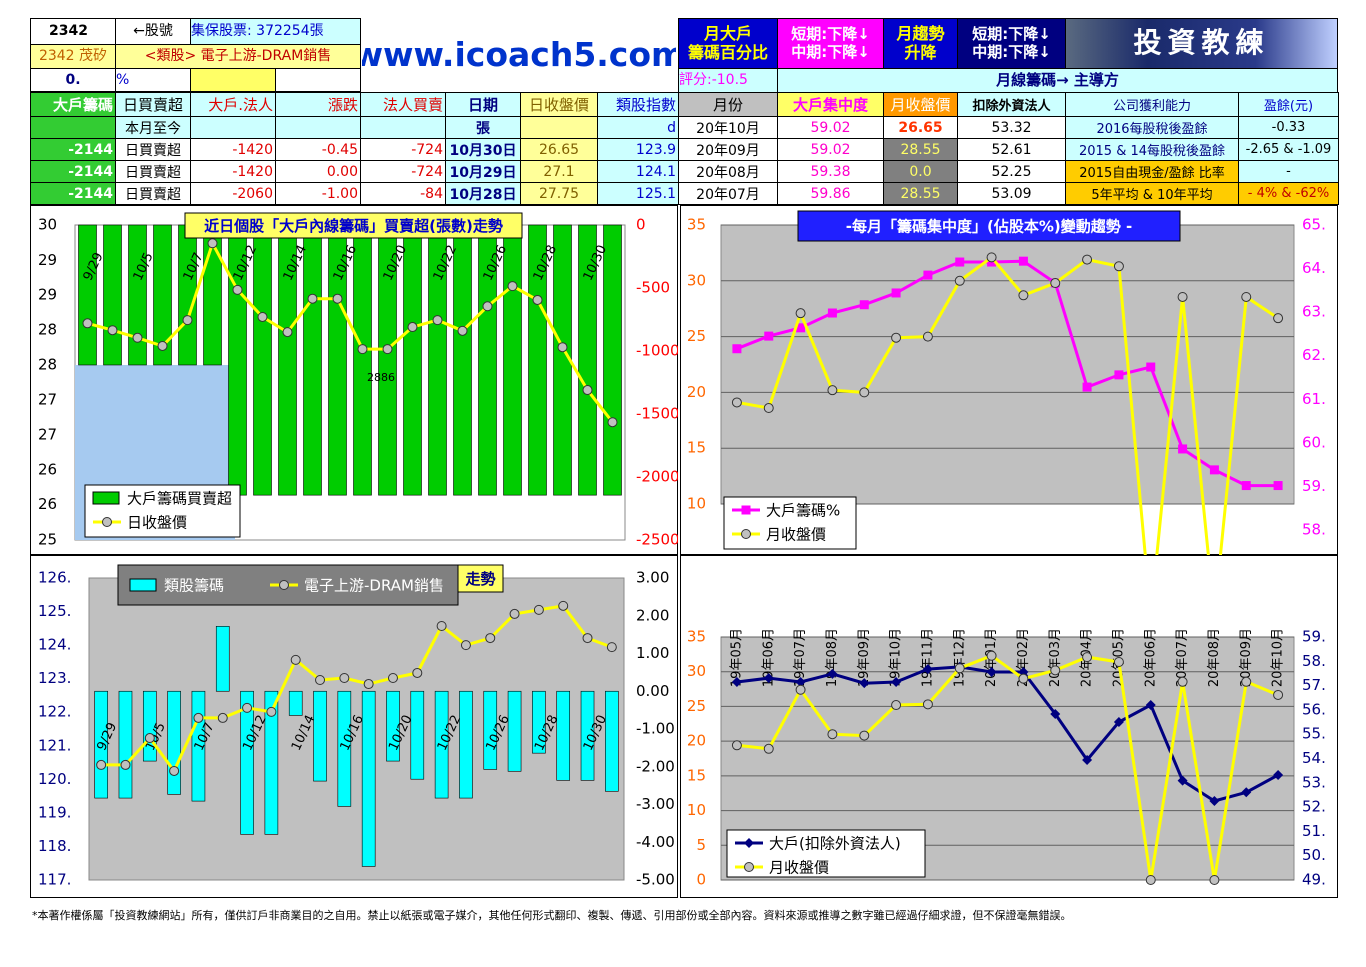 The width and height of the screenshot is (1366, 967). Describe the element at coordinates (153, 193) in the screenshot. I see `table-cell: 日買賣超` at that location.